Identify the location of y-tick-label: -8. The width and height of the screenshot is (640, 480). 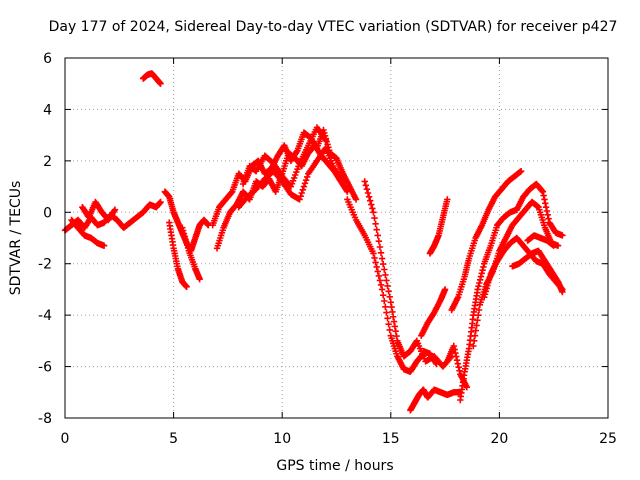
(45, 419).